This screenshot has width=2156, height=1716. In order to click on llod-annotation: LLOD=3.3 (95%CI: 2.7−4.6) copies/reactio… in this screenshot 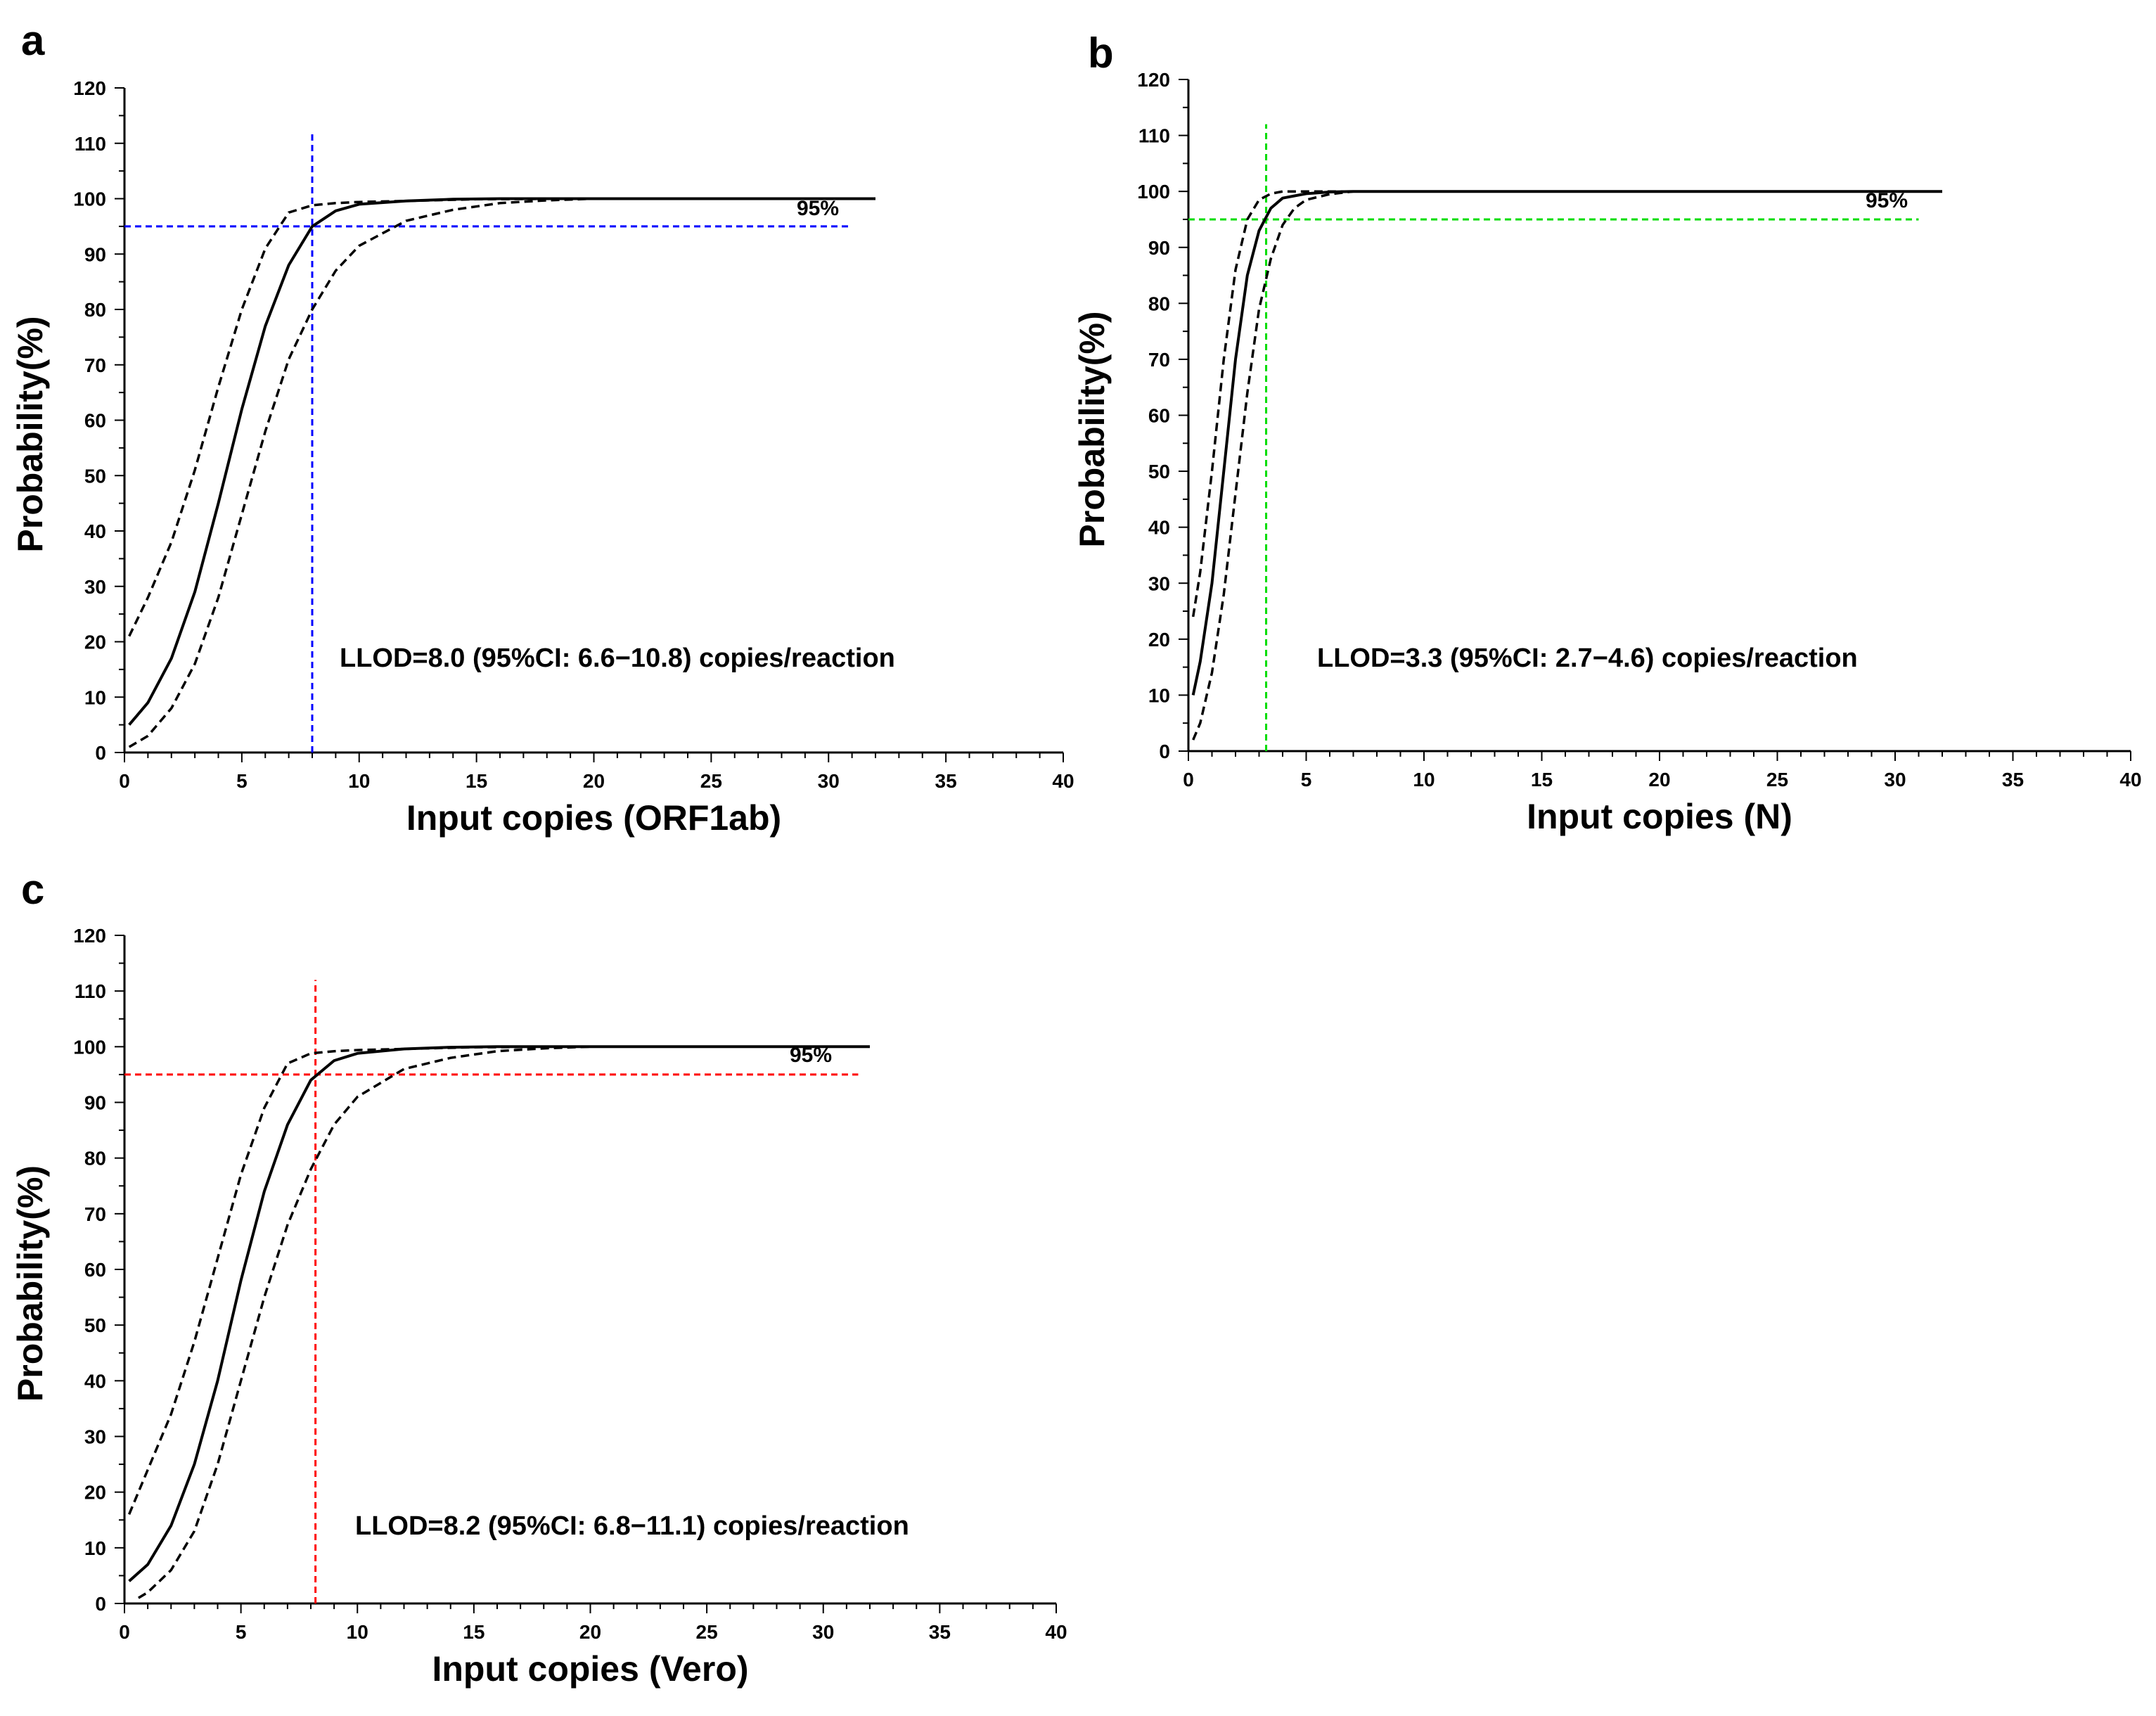, I will do `click(1587, 658)`.